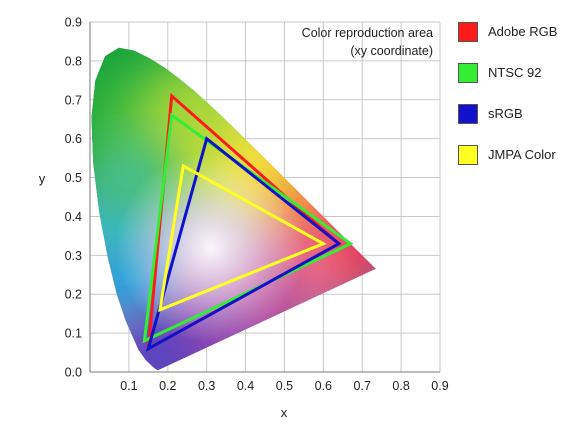  I want to click on legend-item-ntsc-92: NTSC 92, so click(517, 73).